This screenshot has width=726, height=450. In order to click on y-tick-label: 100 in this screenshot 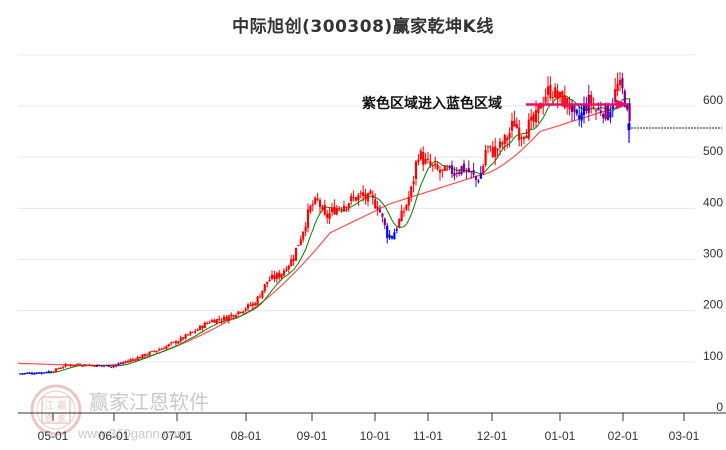, I will do `click(713, 356)`.